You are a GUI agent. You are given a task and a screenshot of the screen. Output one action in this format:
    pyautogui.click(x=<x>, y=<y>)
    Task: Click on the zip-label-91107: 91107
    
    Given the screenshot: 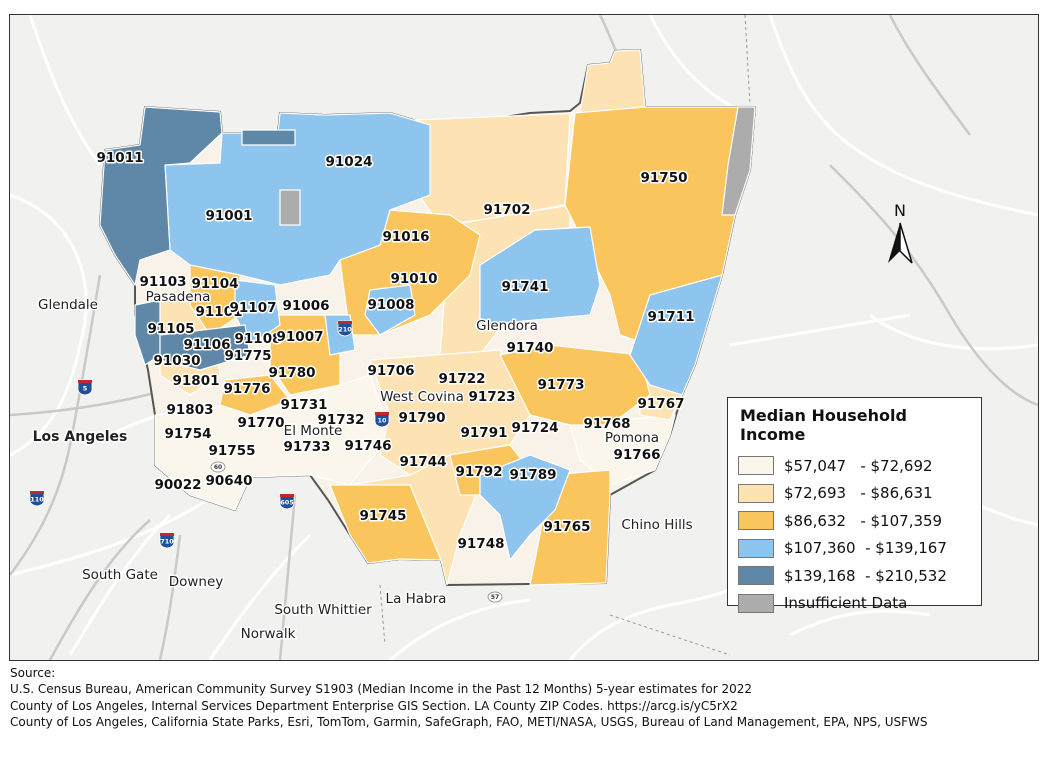 What is the action you would take?
    pyautogui.click(x=253, y=308)
    